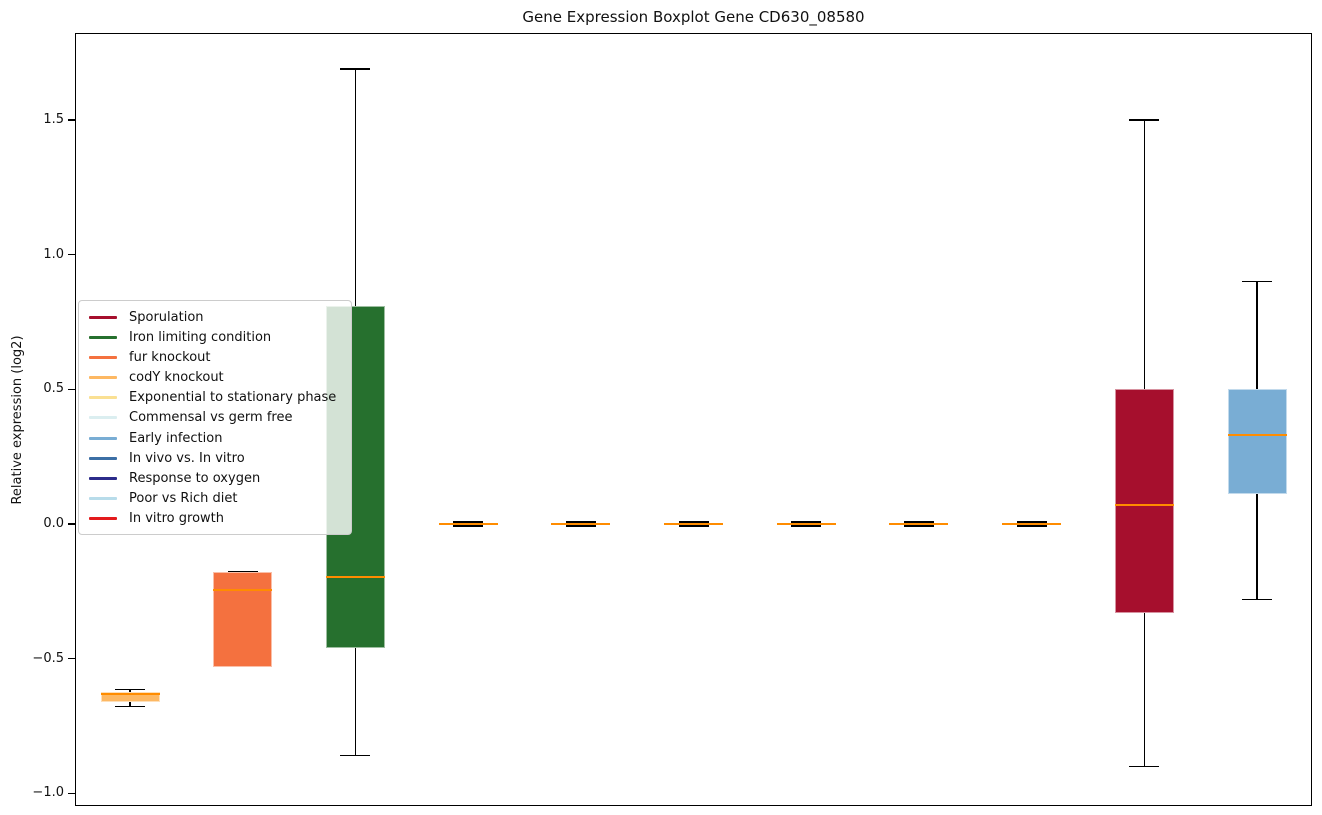 The width and height of the screenshot is (1322, 815). Describe the element at coordinates (176, 438) in the screenshot. I see `legend-item-label: Early infection` at that location.